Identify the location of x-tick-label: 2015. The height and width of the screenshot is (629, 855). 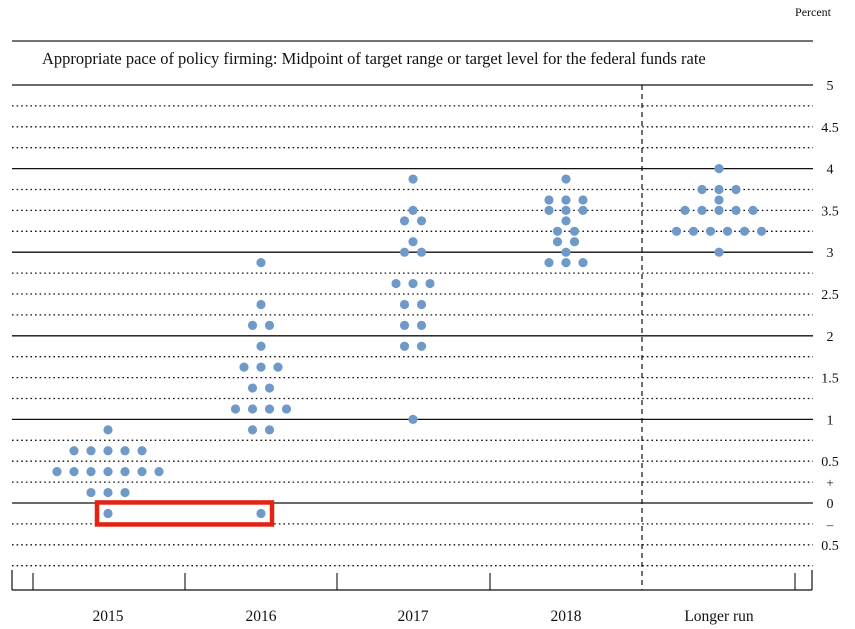
(108, 616).